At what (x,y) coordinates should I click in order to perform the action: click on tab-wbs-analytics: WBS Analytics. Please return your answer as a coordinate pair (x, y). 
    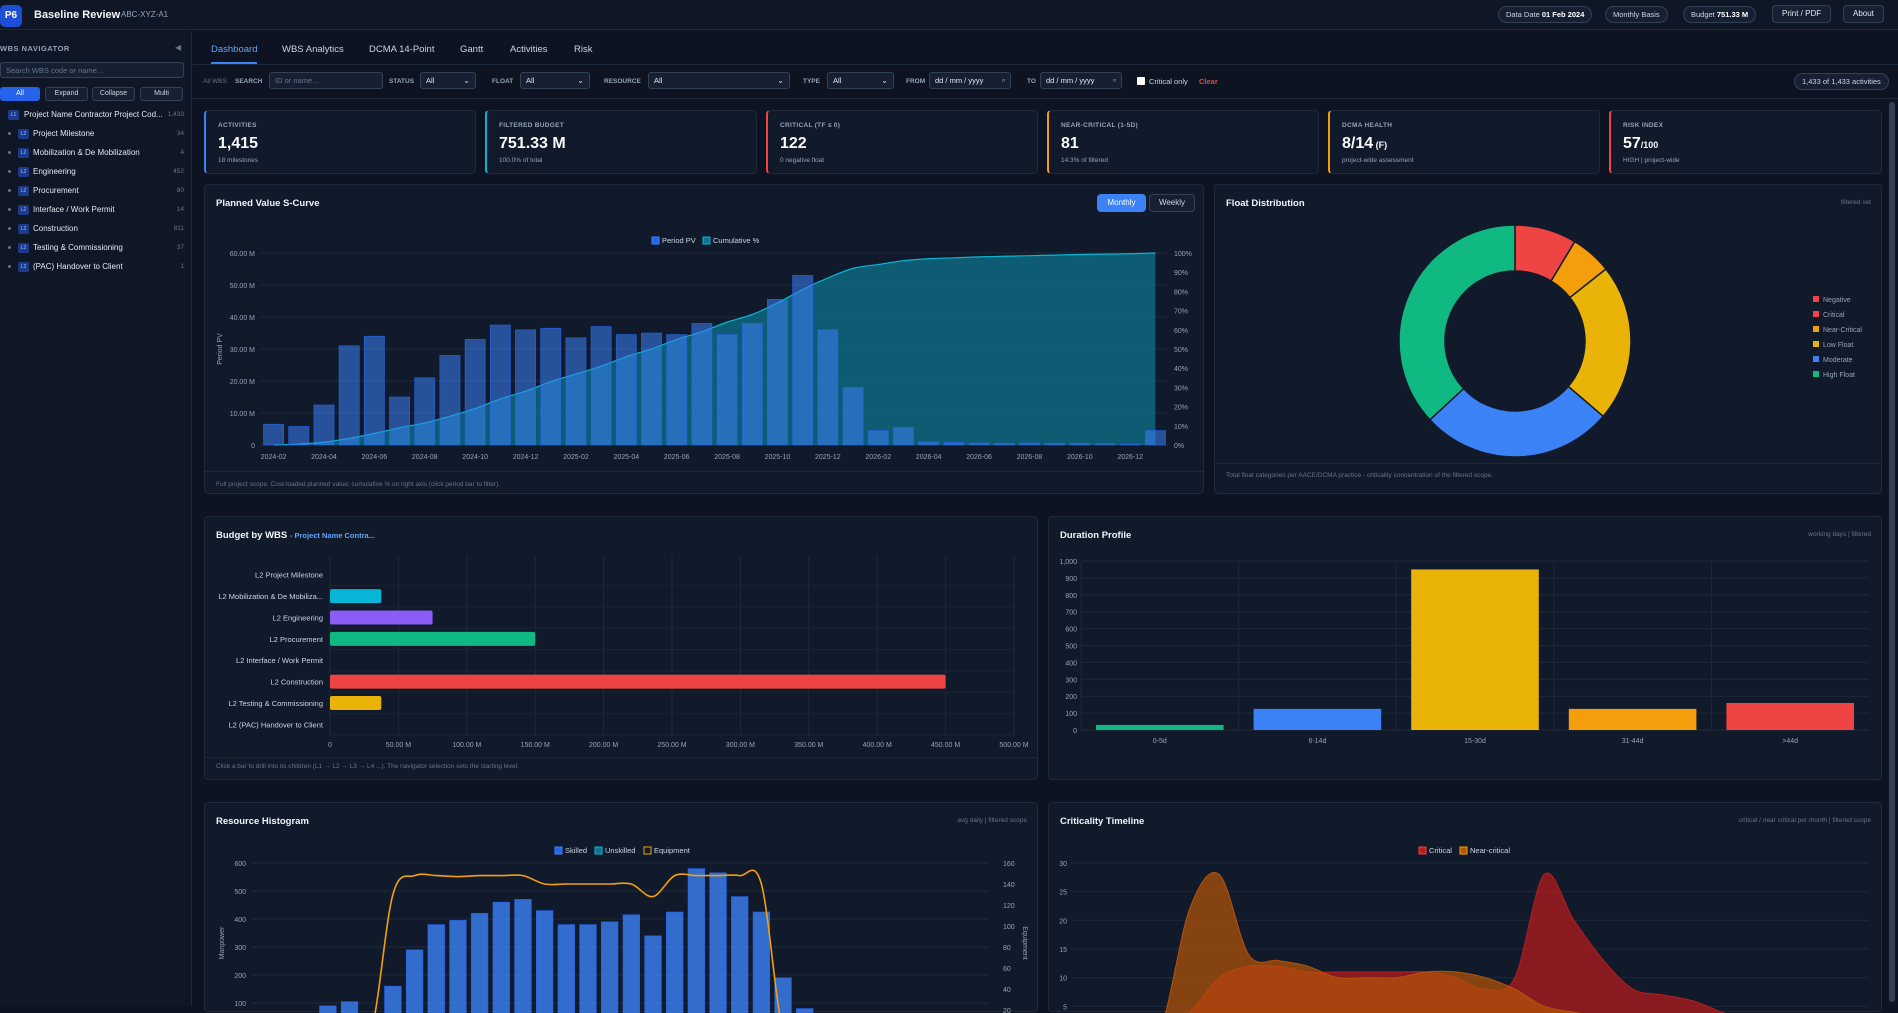
    Looking at the image, I should click on (313, 49).